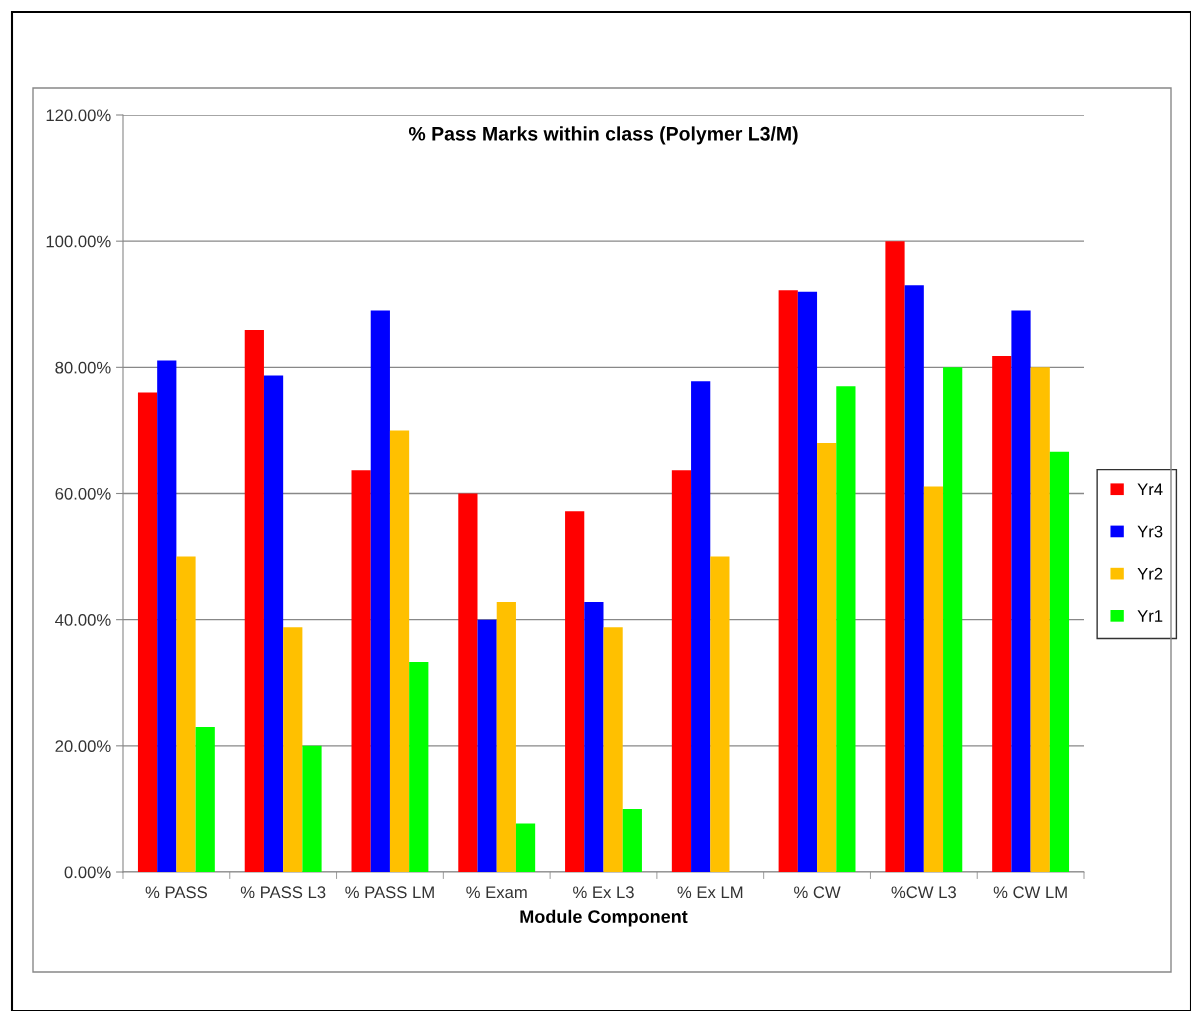 Image resolution: width=1191 pixels, height=1011 pixels. I want to click on x-tick-label: % PASS L3, so click(283, 892).